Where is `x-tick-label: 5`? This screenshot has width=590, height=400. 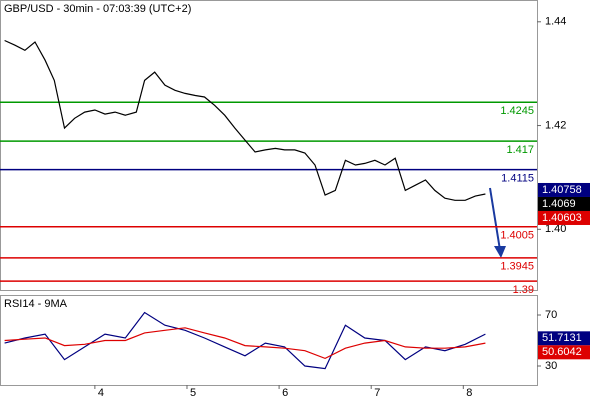 x-tick-label: 5 is located at coordinates (193, 393).